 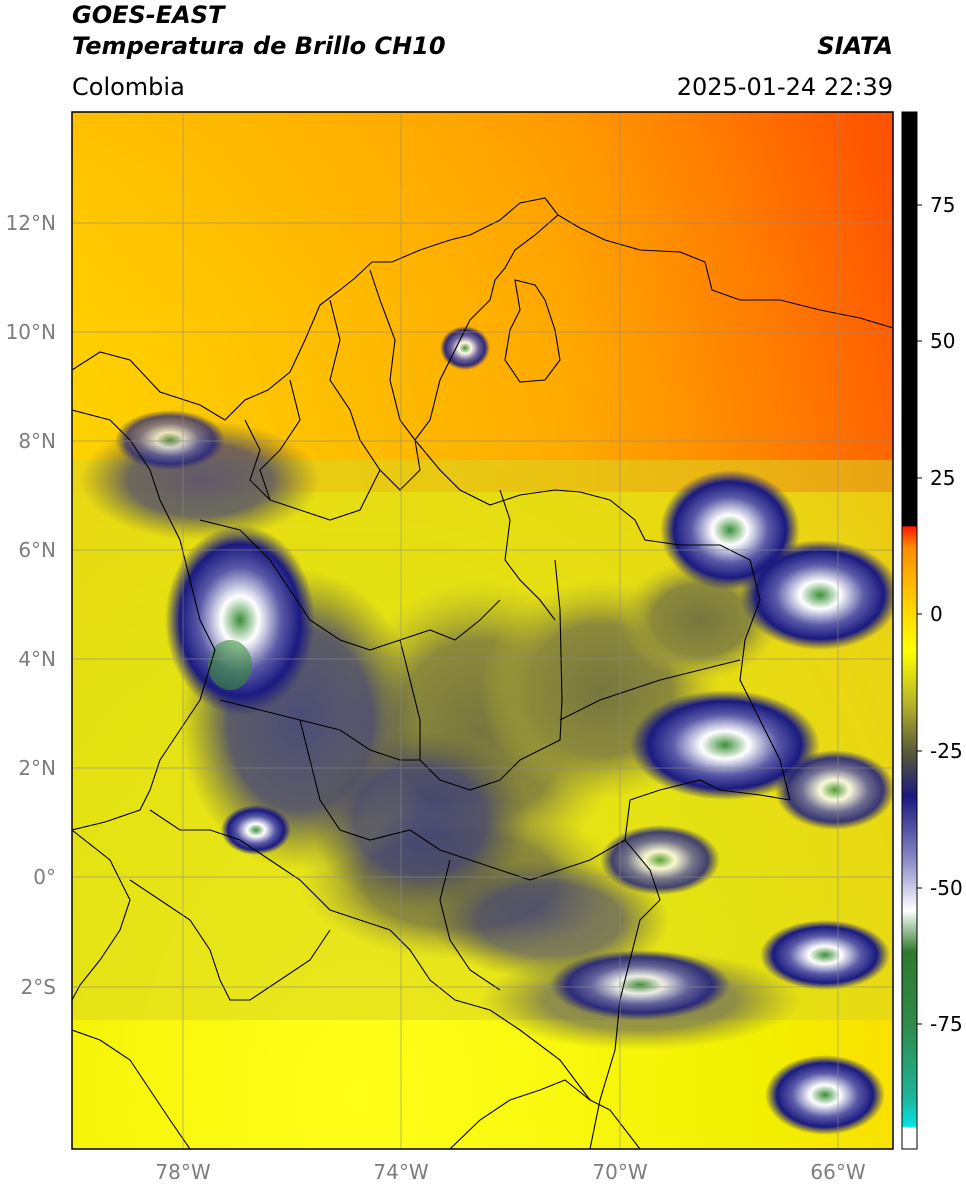 What do you see at coordinates (144, 620) in the screenshot?
I see `pacific-coast` at bounding box center [144, 620].